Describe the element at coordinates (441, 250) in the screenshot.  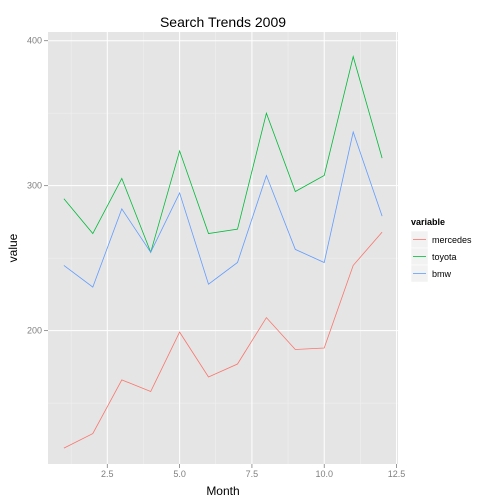
I see `legend: variable mercedes toyota bmw` at that location.